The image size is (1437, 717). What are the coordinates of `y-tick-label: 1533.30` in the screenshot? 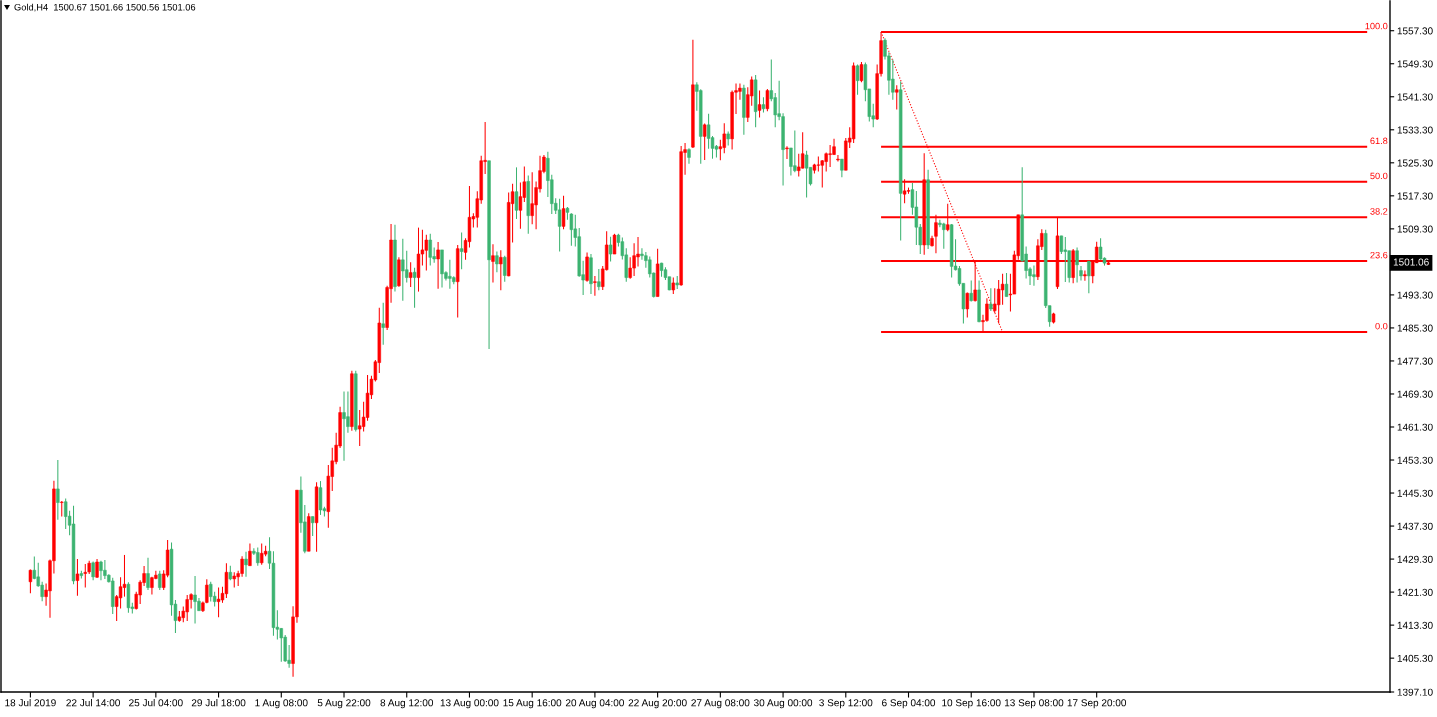 It's located at (1415, 130).